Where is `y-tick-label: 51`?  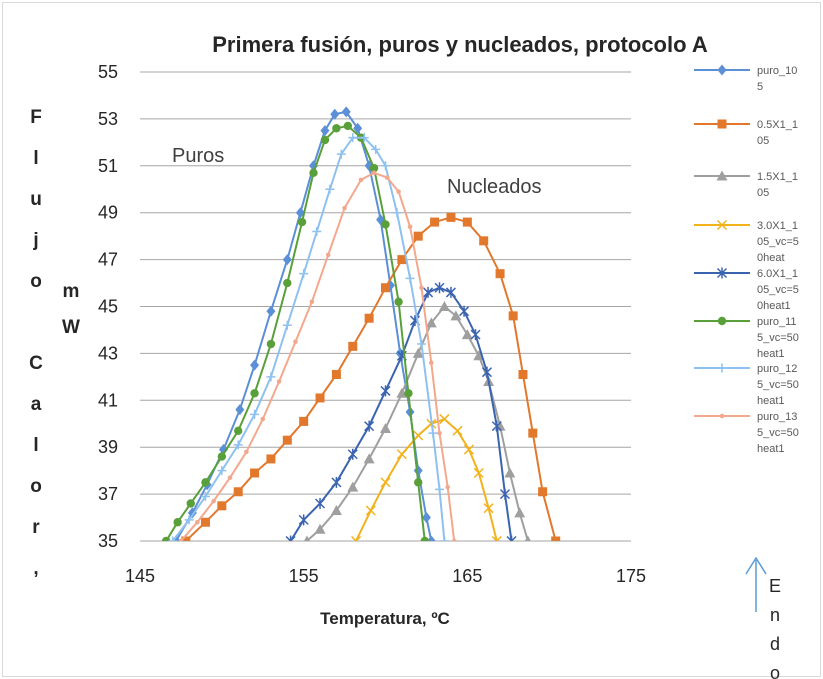
y-tick-label: 51 is located at coordinates (108, 166).